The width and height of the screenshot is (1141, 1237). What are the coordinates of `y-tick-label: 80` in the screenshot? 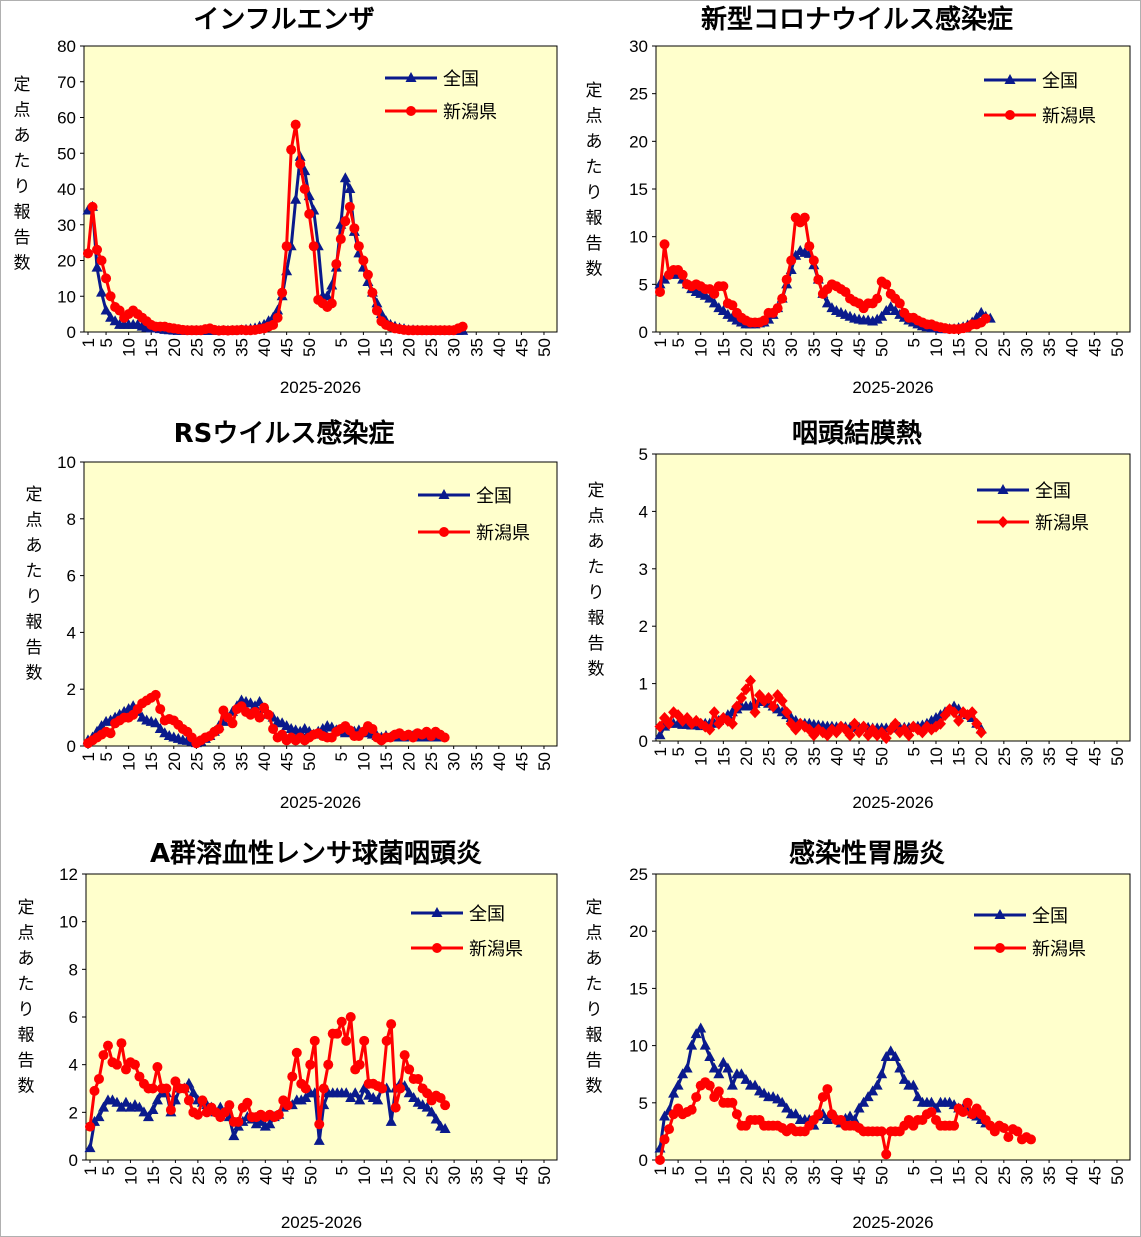 It's located at (66, 46).